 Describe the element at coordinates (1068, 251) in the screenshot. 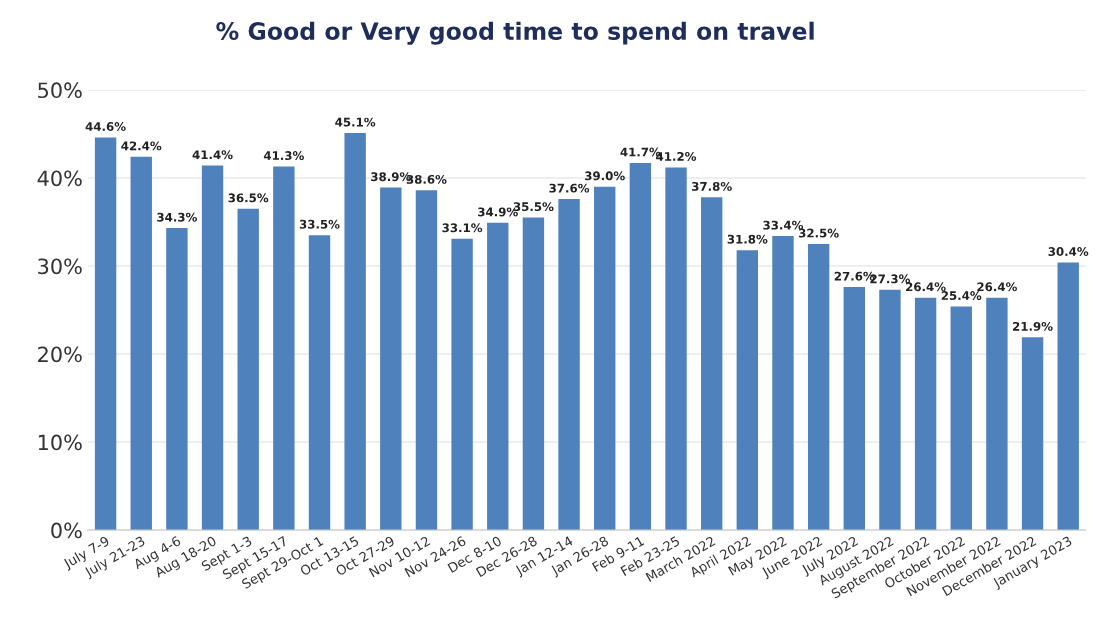

I see `data-label: 30.4%` at that location.